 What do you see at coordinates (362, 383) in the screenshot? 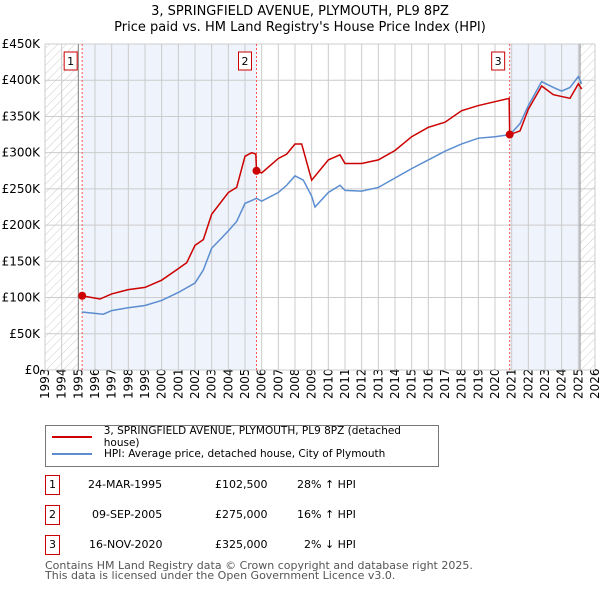
I see `x-tick-label: 2012` at bounding box center [362, 383].